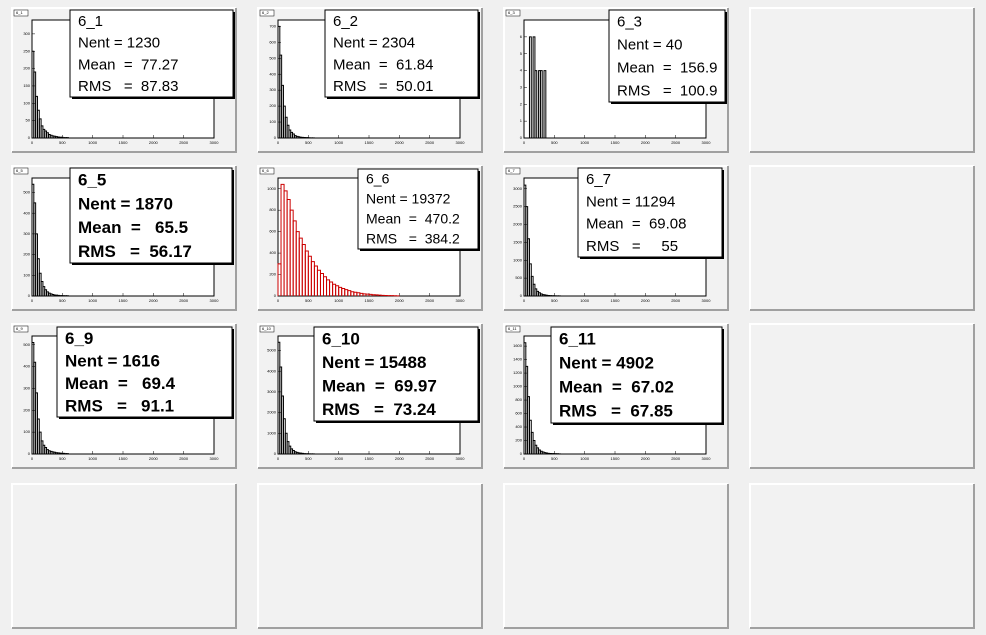  I want to click on y-tick-label: 50, so click(28, 120).